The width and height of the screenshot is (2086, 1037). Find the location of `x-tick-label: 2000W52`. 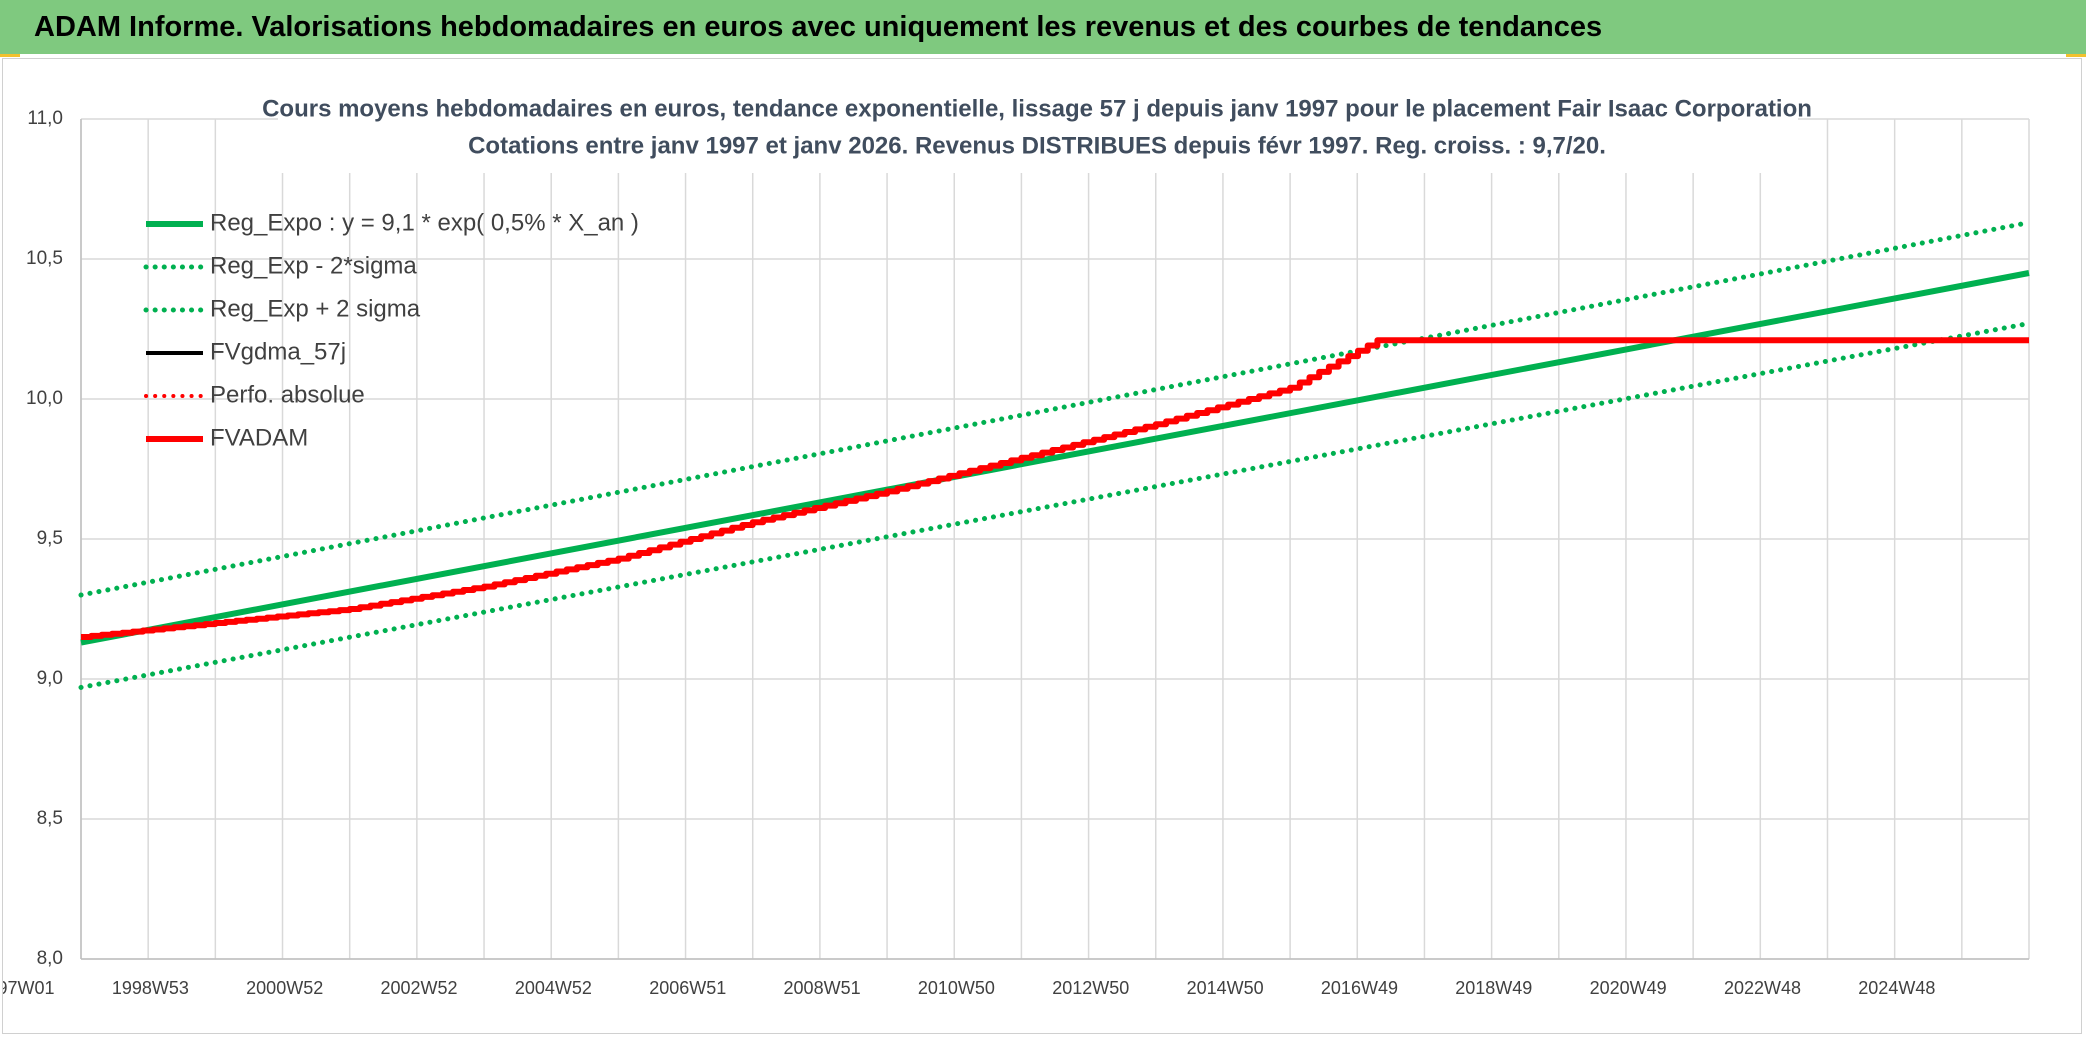

x-tick-label: 2000W52 is located at coordinates (284, 988).